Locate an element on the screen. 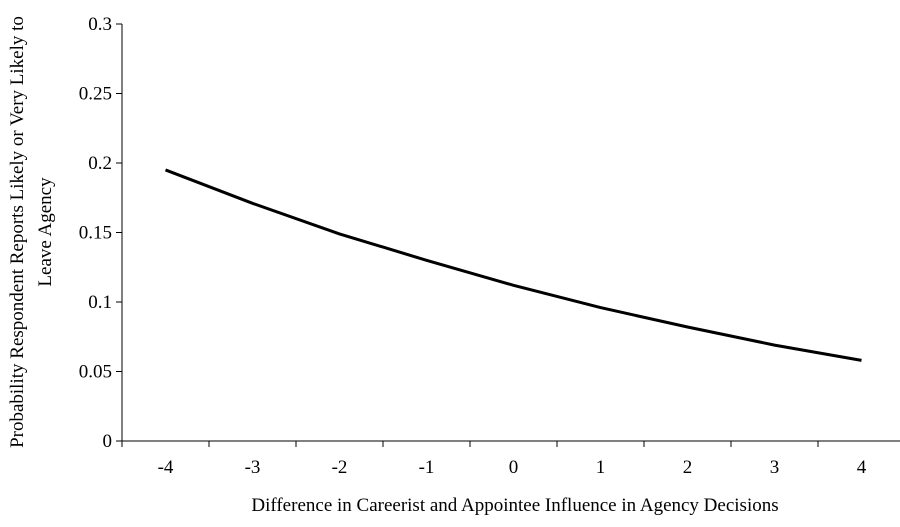 The width and height of the screenshot is (900, 527). y-axis-label: Leave Agency is located at coordinates (45, 232).